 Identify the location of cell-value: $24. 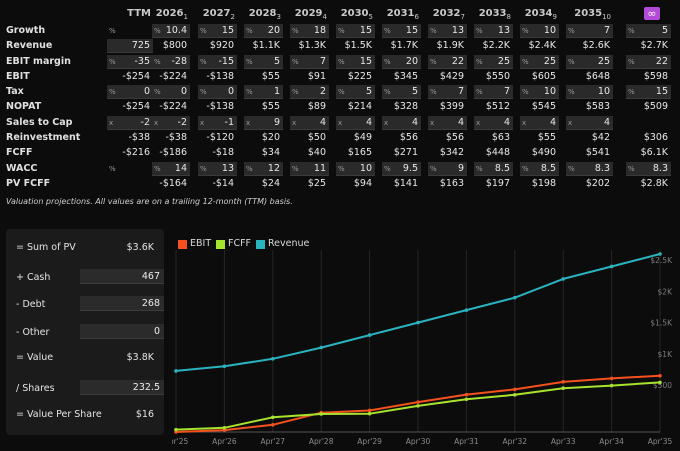
(270, 183).